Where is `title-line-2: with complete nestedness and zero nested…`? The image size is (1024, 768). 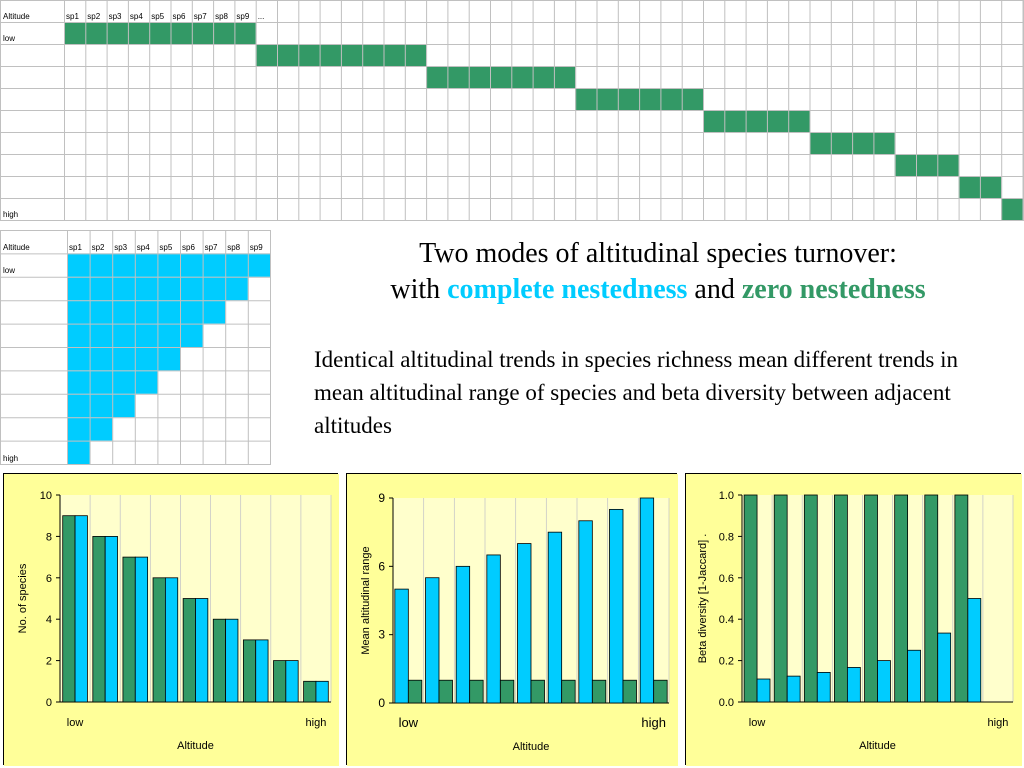 title-line-2: with complete nestedness and zero nested… is located at coordinates (658, 290).